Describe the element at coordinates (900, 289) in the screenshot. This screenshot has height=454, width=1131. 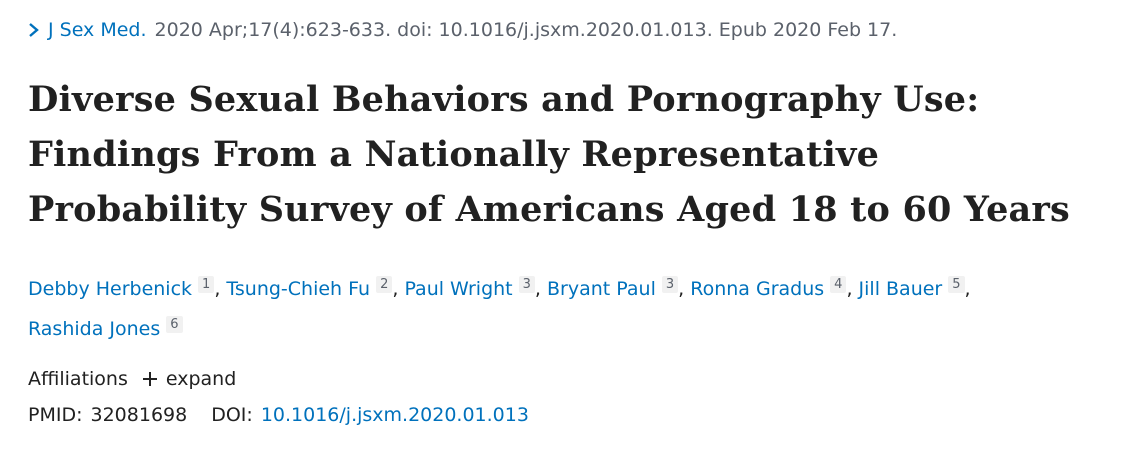
I see `author-link: Jill Bauer` at that location.